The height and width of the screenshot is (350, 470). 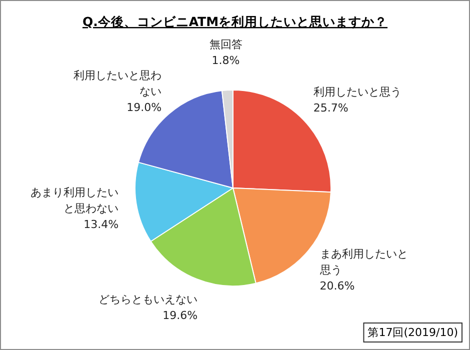 What do you see at coordinates (148, 299) in the screenshot?
I see `slice-label: どちらともいえない` at bounding box center [148, 299].